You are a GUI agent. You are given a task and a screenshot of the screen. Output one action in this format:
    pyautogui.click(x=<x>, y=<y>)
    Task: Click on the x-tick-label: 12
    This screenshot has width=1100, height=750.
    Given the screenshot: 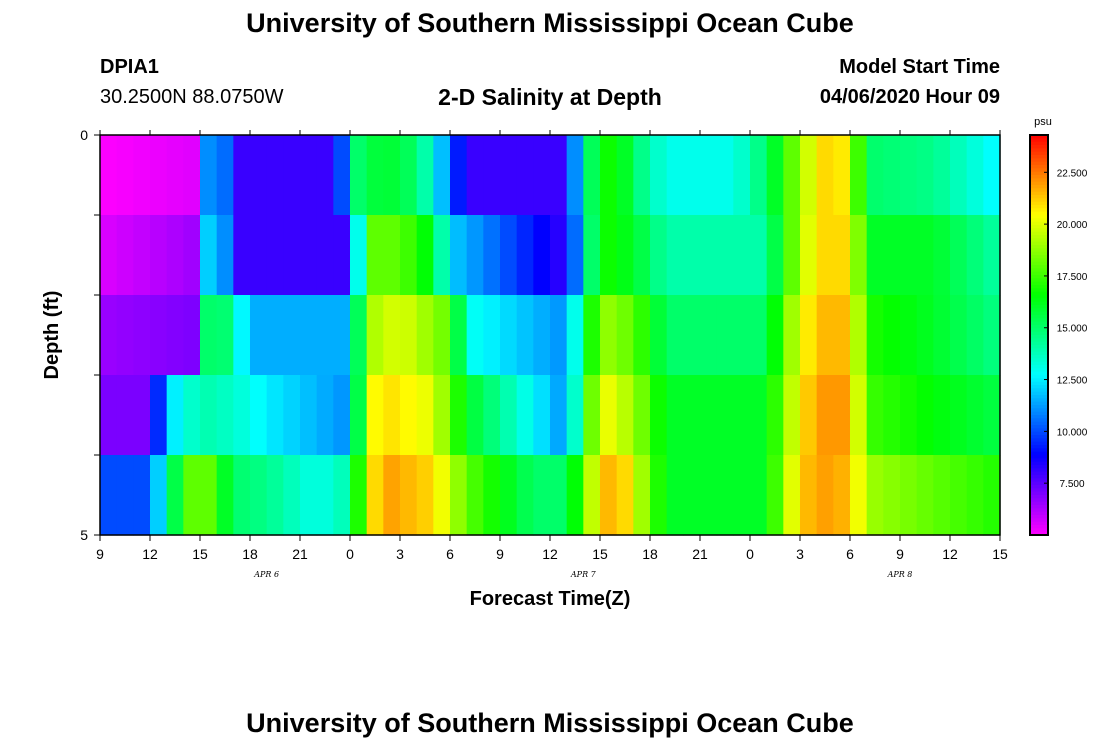 What is the action you would take?
    pyautogui.click(x=950, y=554)
    